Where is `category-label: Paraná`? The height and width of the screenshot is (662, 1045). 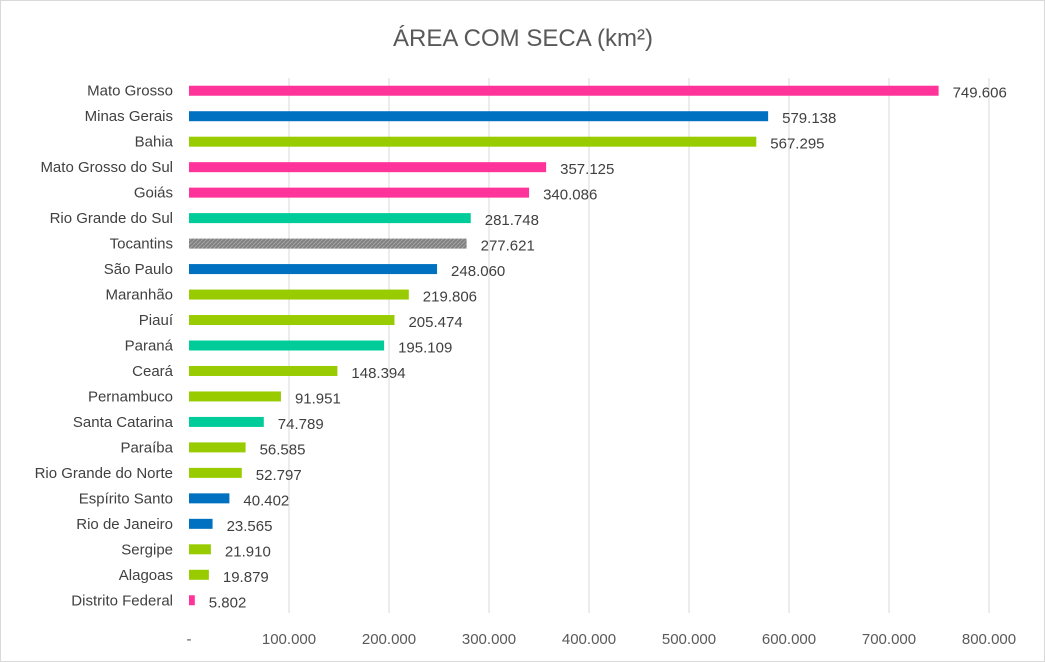 category-label: Paraná is located at coordinates (149, 346).